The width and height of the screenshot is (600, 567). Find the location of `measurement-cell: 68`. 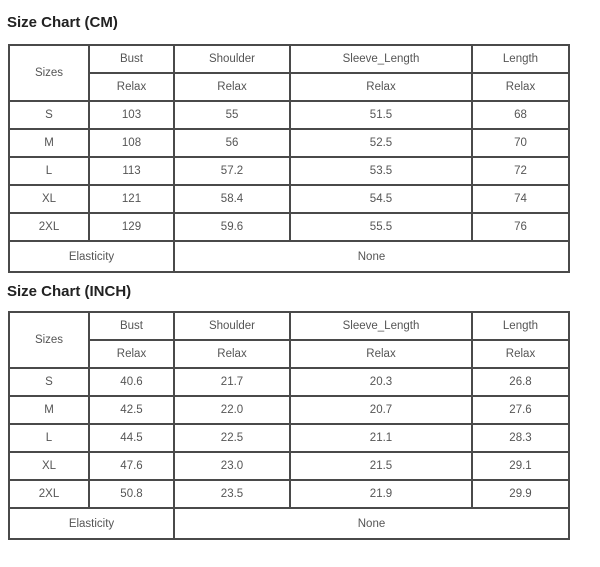

measurement-cell: 68 is located at coordinates (520, 115).